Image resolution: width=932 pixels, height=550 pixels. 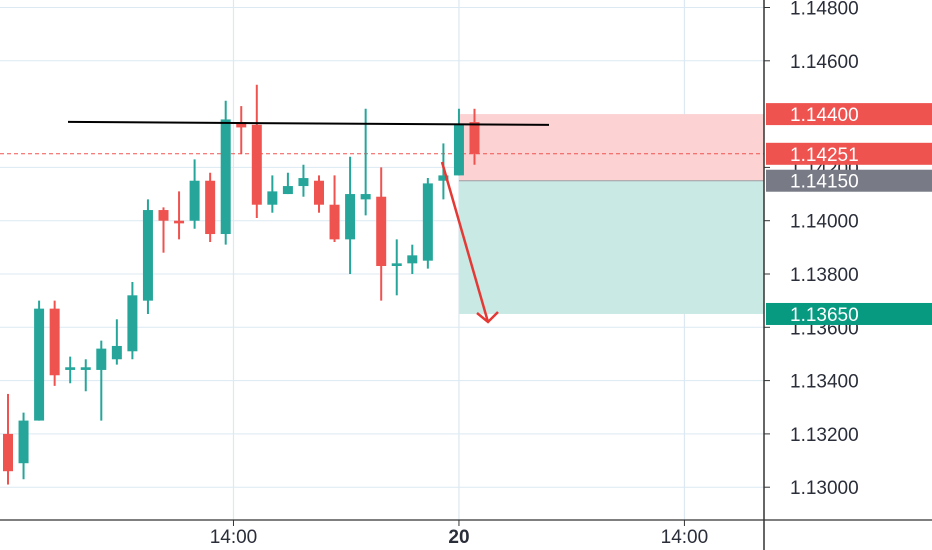 What do you see at coordinates (824, 222) in the screenshot?
I see `y-tick-label: 1.14000` at bounding box center [824, 222].